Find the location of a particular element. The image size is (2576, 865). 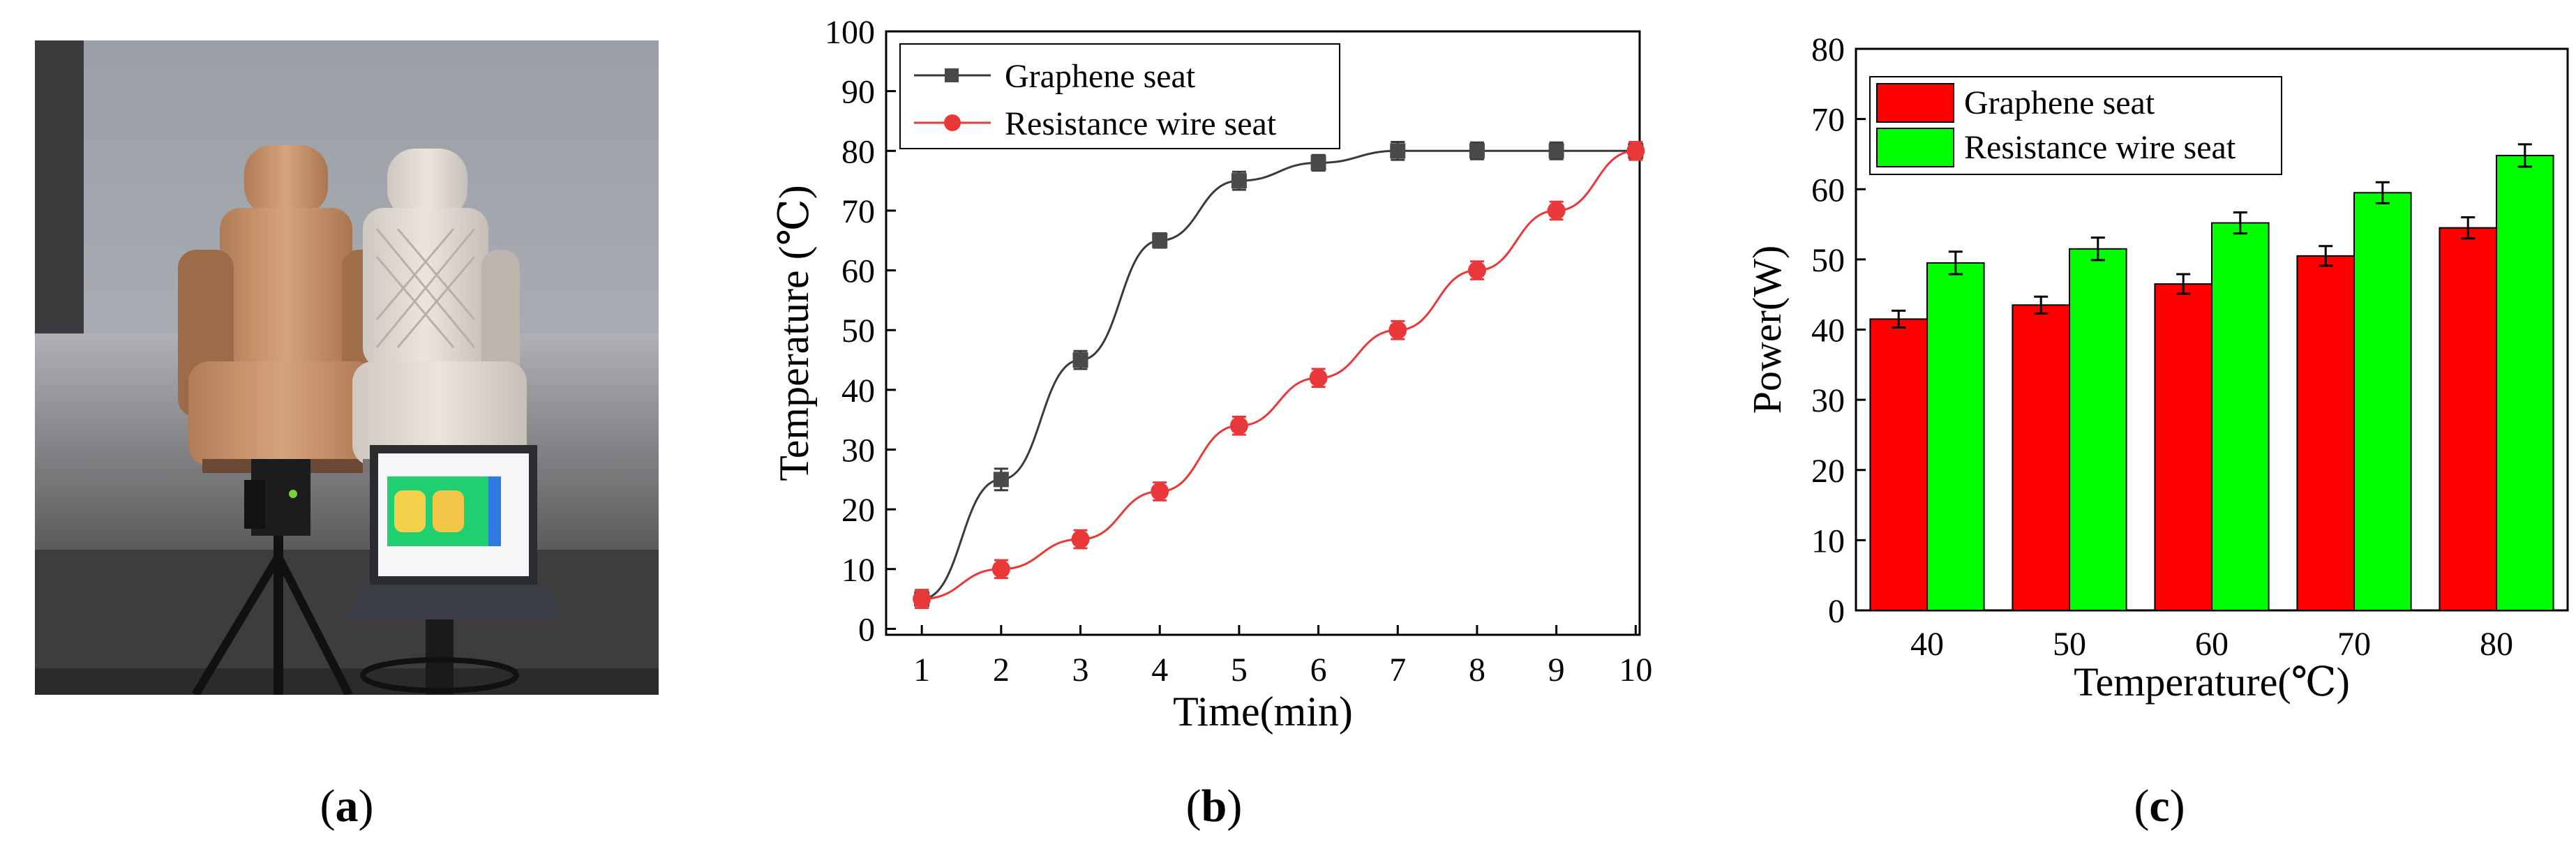

series-line is located at coordinates (1279, 375).